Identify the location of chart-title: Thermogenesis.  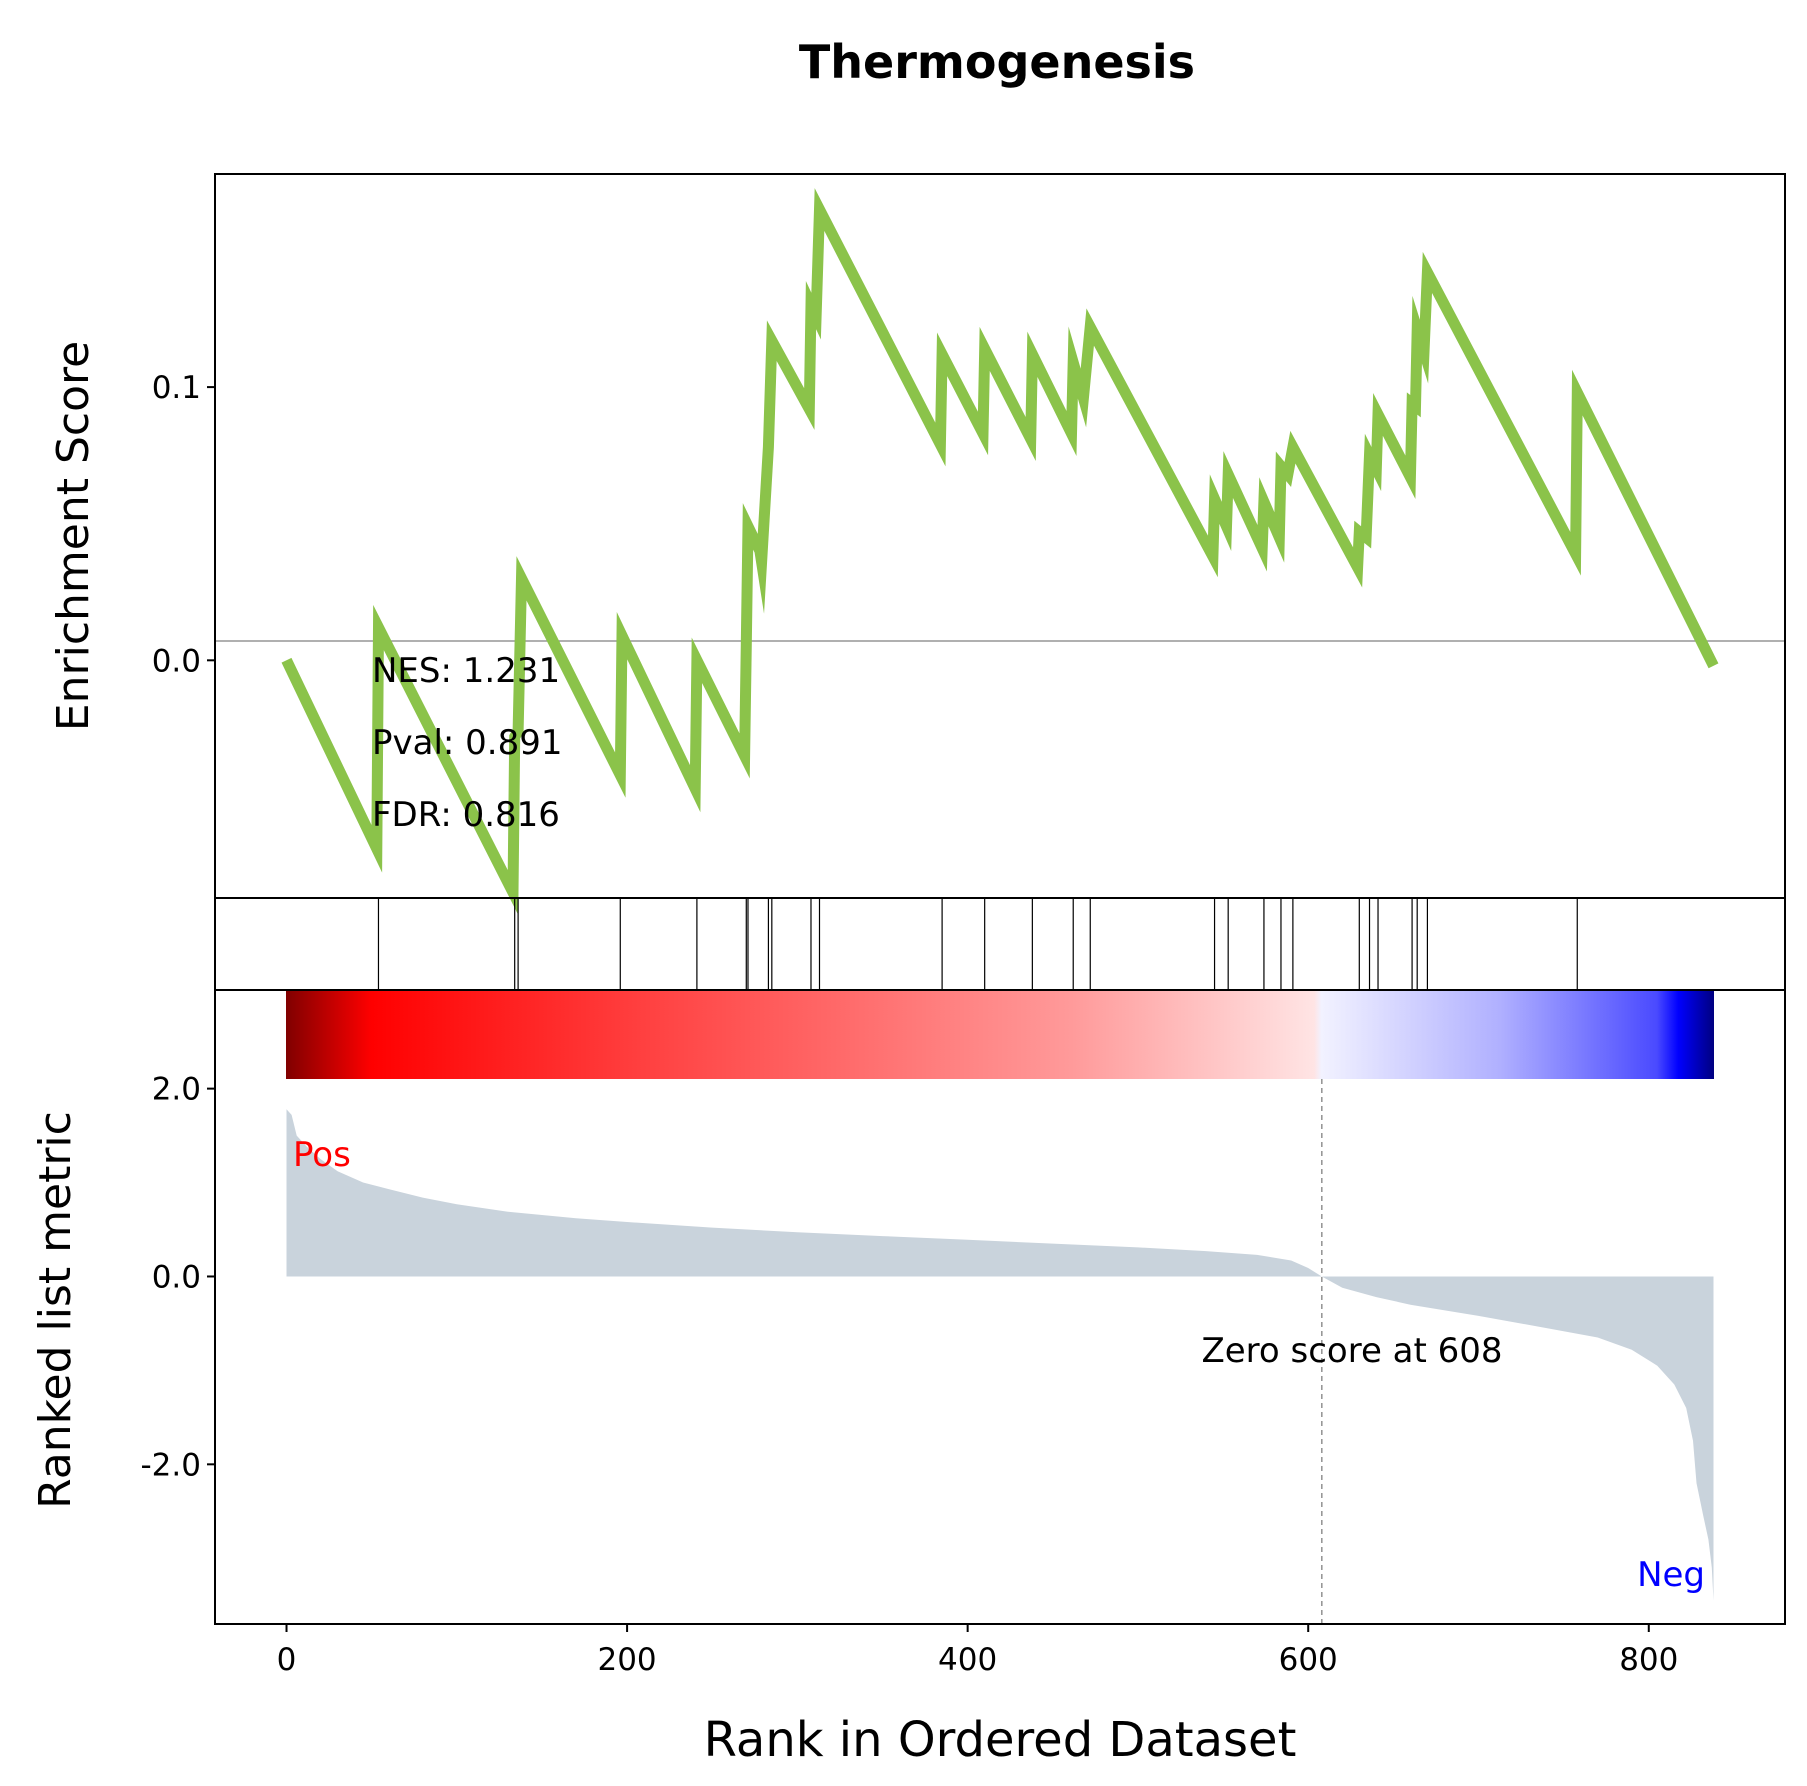
(997, 62).